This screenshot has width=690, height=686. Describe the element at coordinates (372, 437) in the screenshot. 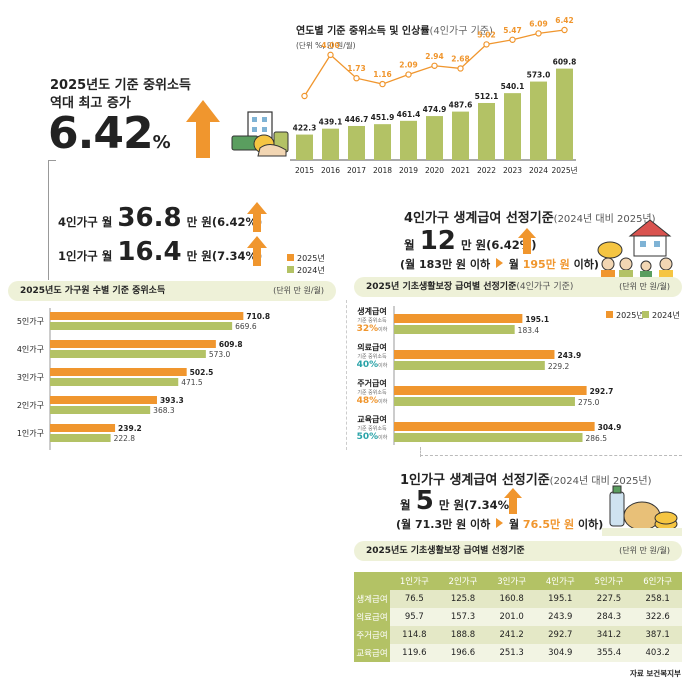

I see `benefit-pct-3: 50%이하` at that location.